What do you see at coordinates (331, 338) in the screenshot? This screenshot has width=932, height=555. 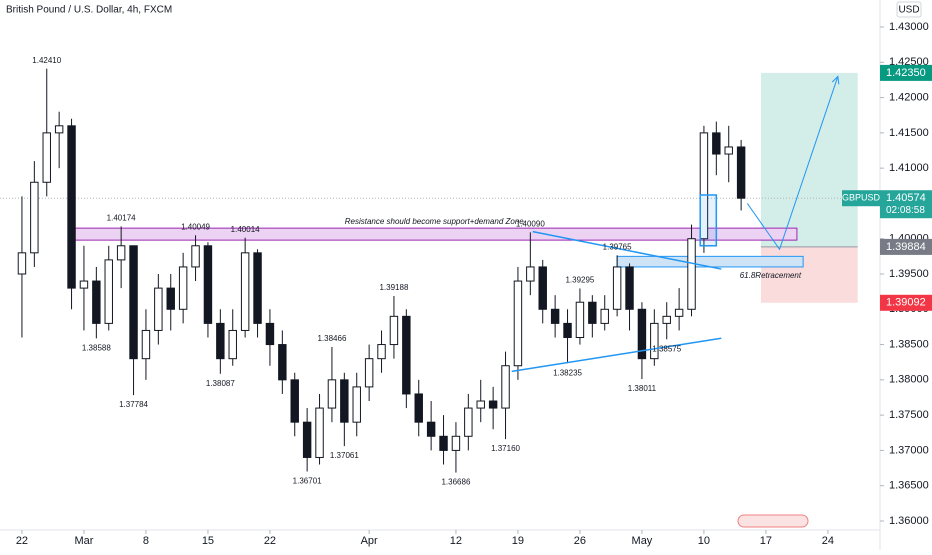 I see `price-annotation: 1.38466` at bounding box center [331, 338].